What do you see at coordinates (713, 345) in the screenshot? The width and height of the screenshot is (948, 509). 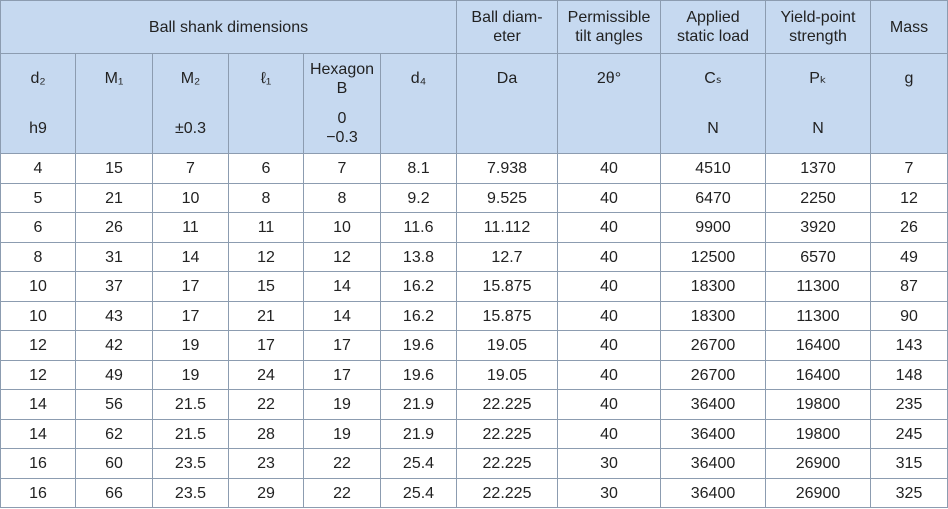 I see `cell-value: 26700` at bounding box center [713, 345].